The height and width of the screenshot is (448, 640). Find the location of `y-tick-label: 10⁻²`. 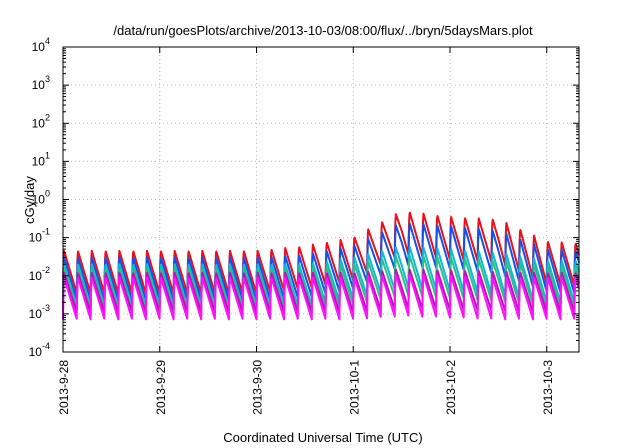

y-tick-label: 10⁻² is located at coordinates (39, 274).